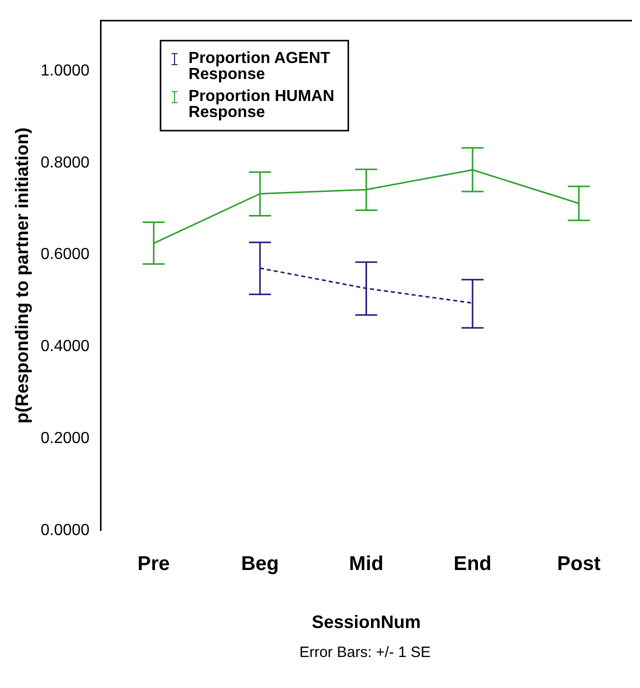  Describe the element at coordinates (261, 105) in the screenshot. I see `legend-label: Proportion HUMAN Response` at that location.